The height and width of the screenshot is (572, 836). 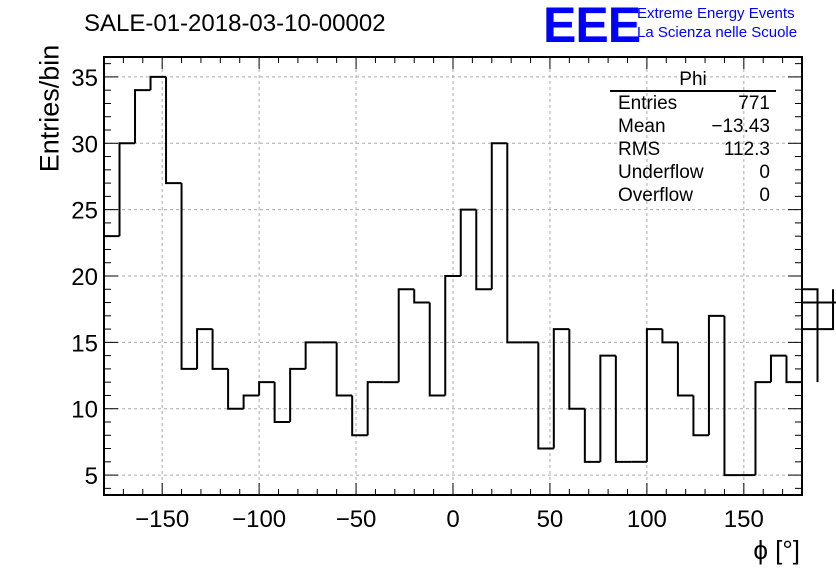 What do you see at coordinates (84, 277) in the screenshot?
I see `y-tick-label: 20` at bounding box center [84, 277].